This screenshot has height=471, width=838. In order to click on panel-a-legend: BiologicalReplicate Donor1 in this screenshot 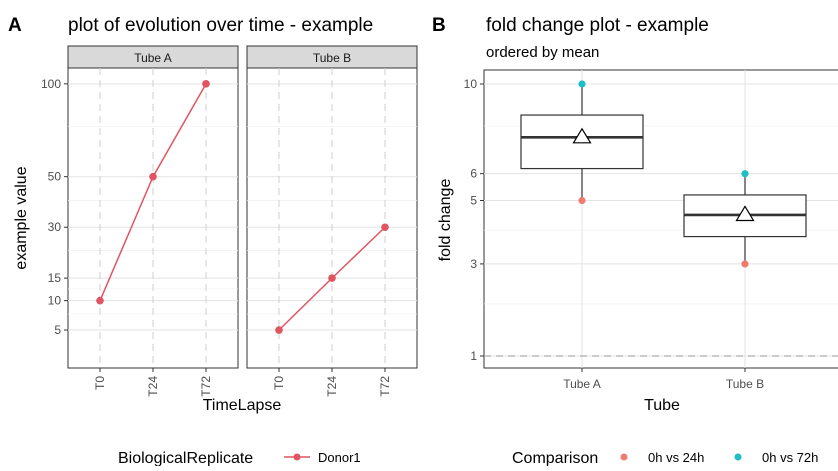, I will do `click(239, 458)`.